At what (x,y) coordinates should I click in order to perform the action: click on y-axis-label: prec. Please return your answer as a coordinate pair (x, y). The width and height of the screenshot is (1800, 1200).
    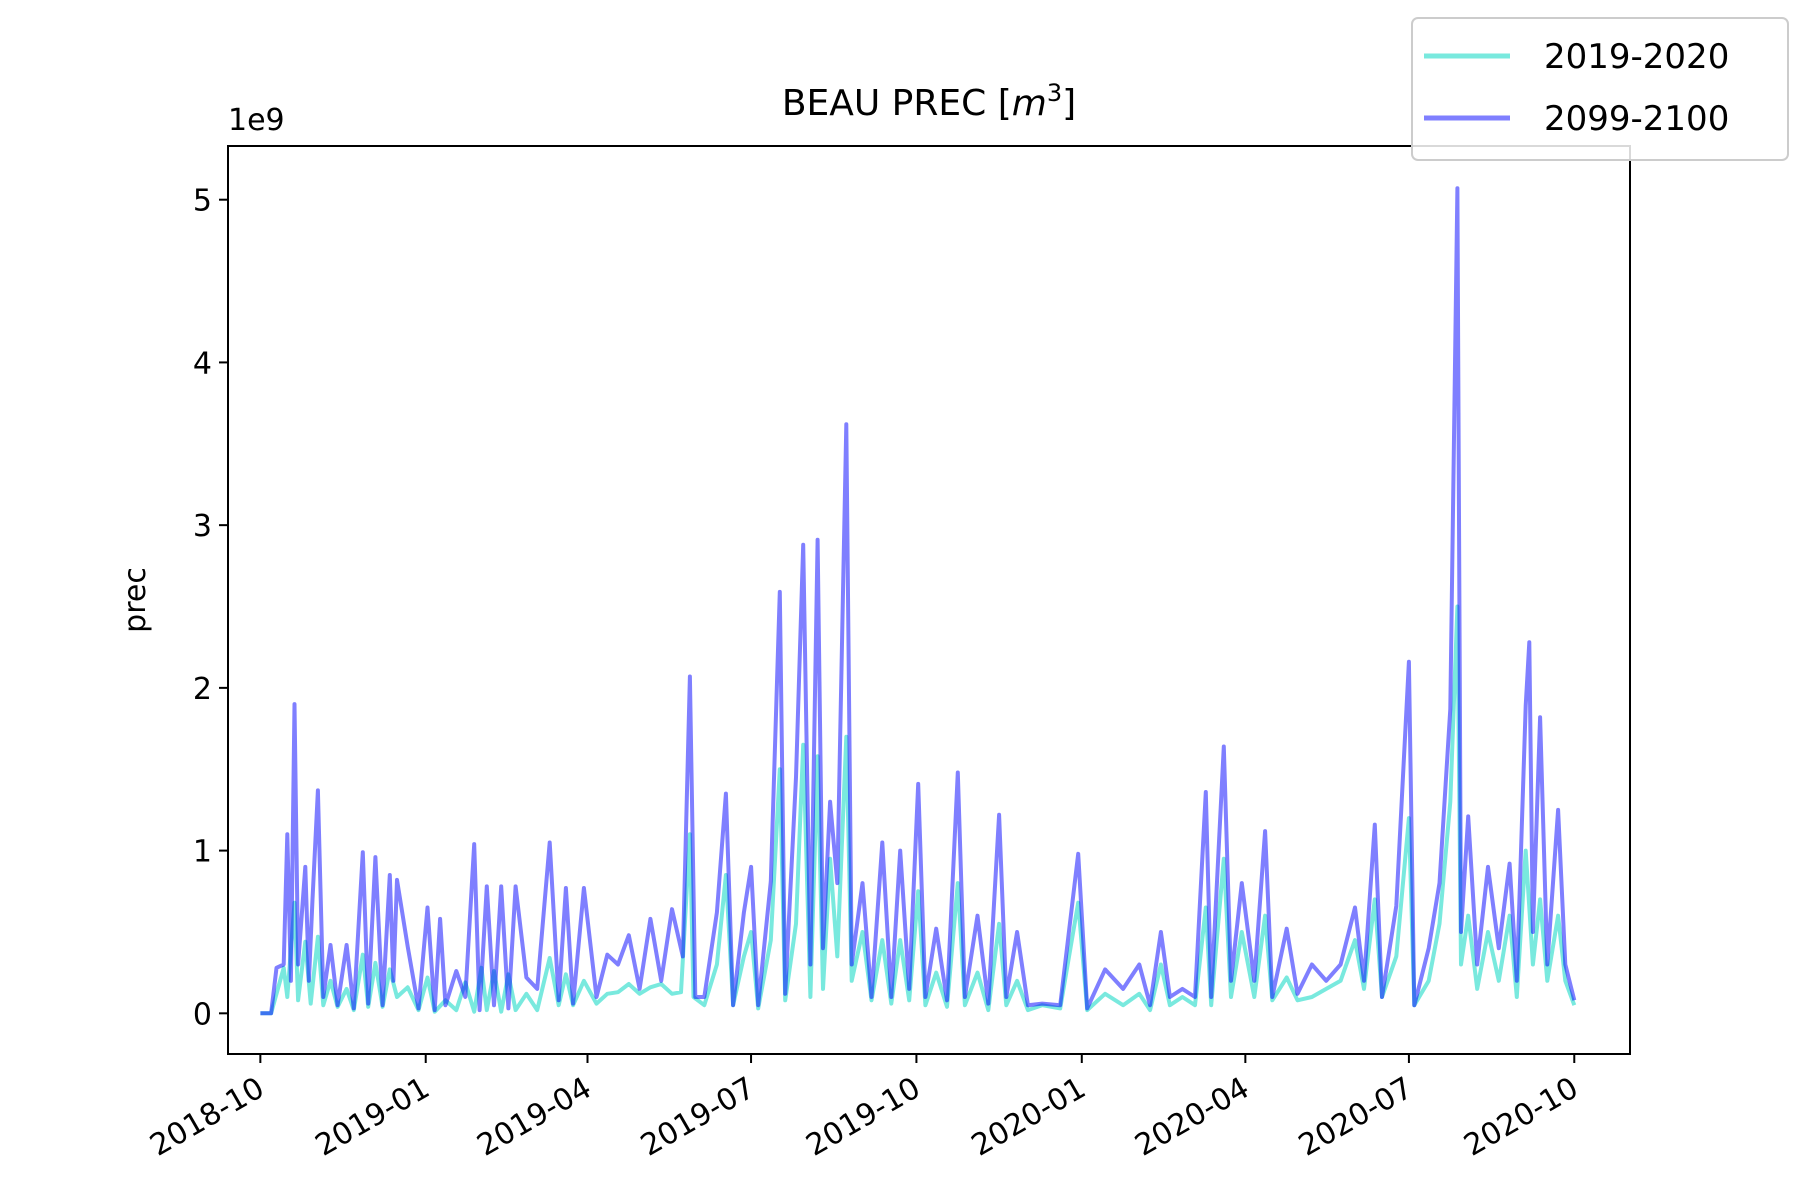
    Looking at the image, I should click on (135, 600).